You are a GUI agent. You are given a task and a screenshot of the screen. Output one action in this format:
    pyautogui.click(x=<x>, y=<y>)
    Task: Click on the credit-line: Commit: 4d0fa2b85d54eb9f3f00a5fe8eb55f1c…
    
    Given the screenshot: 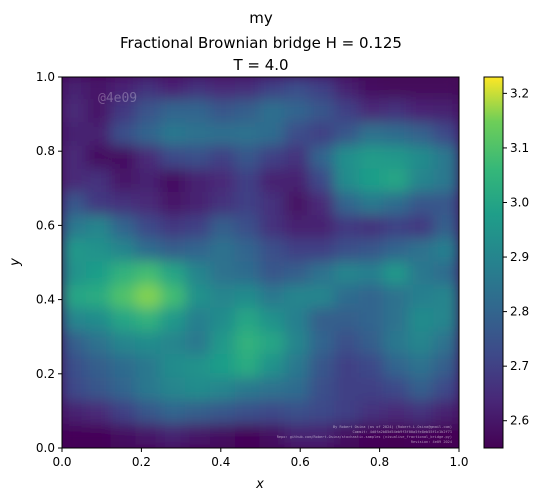 What is the action you would take?
    pyautogui.click(x=402, y=432)
    